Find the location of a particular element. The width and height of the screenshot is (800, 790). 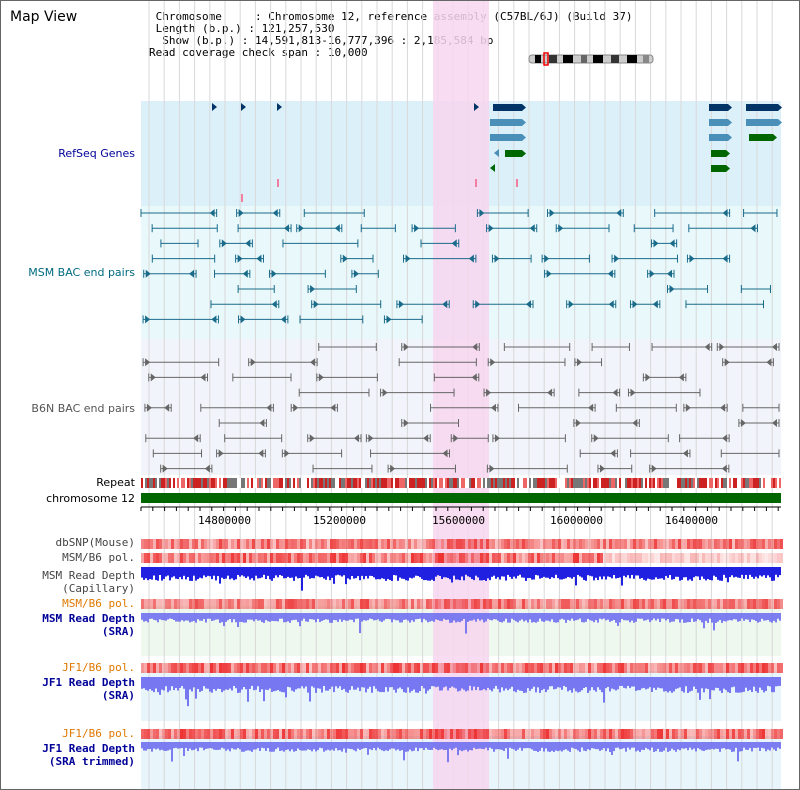

msm-b6-pol-sra-label: MSM/B6 pol. is located at coordinates (98, 603).